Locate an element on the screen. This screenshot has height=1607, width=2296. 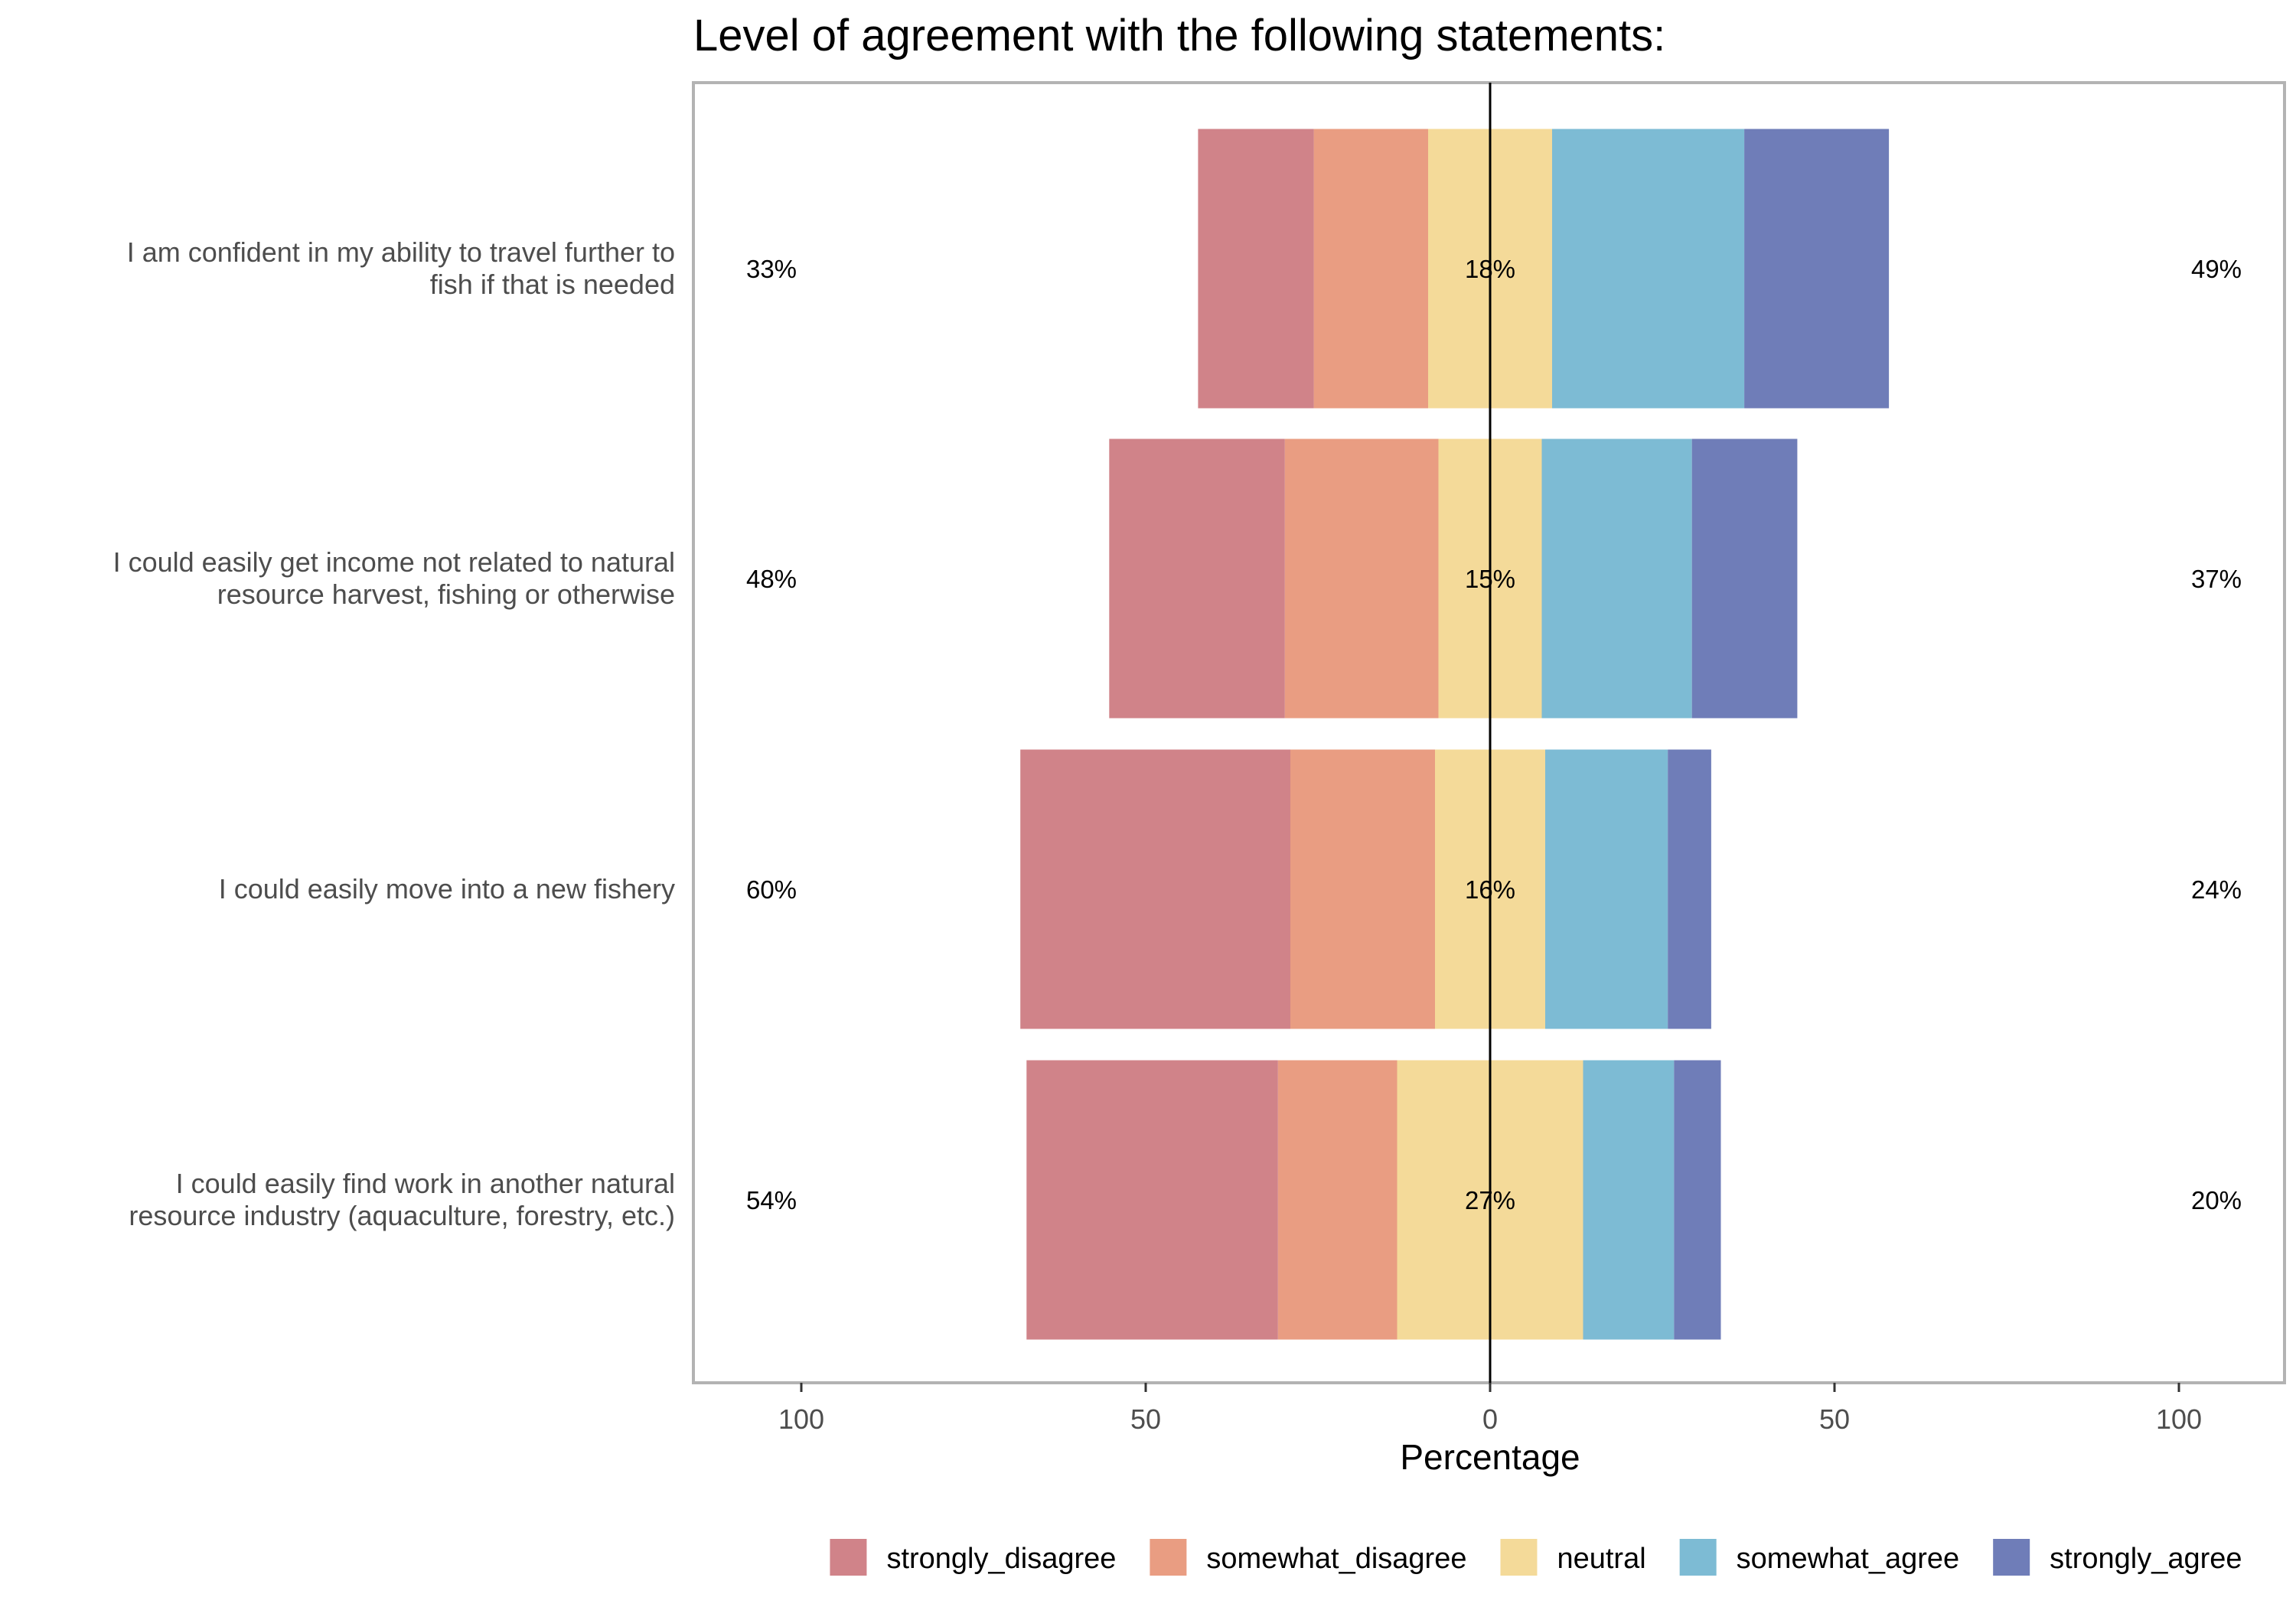
disagree-percent-label: 60% is located at coordinates (771, 890).